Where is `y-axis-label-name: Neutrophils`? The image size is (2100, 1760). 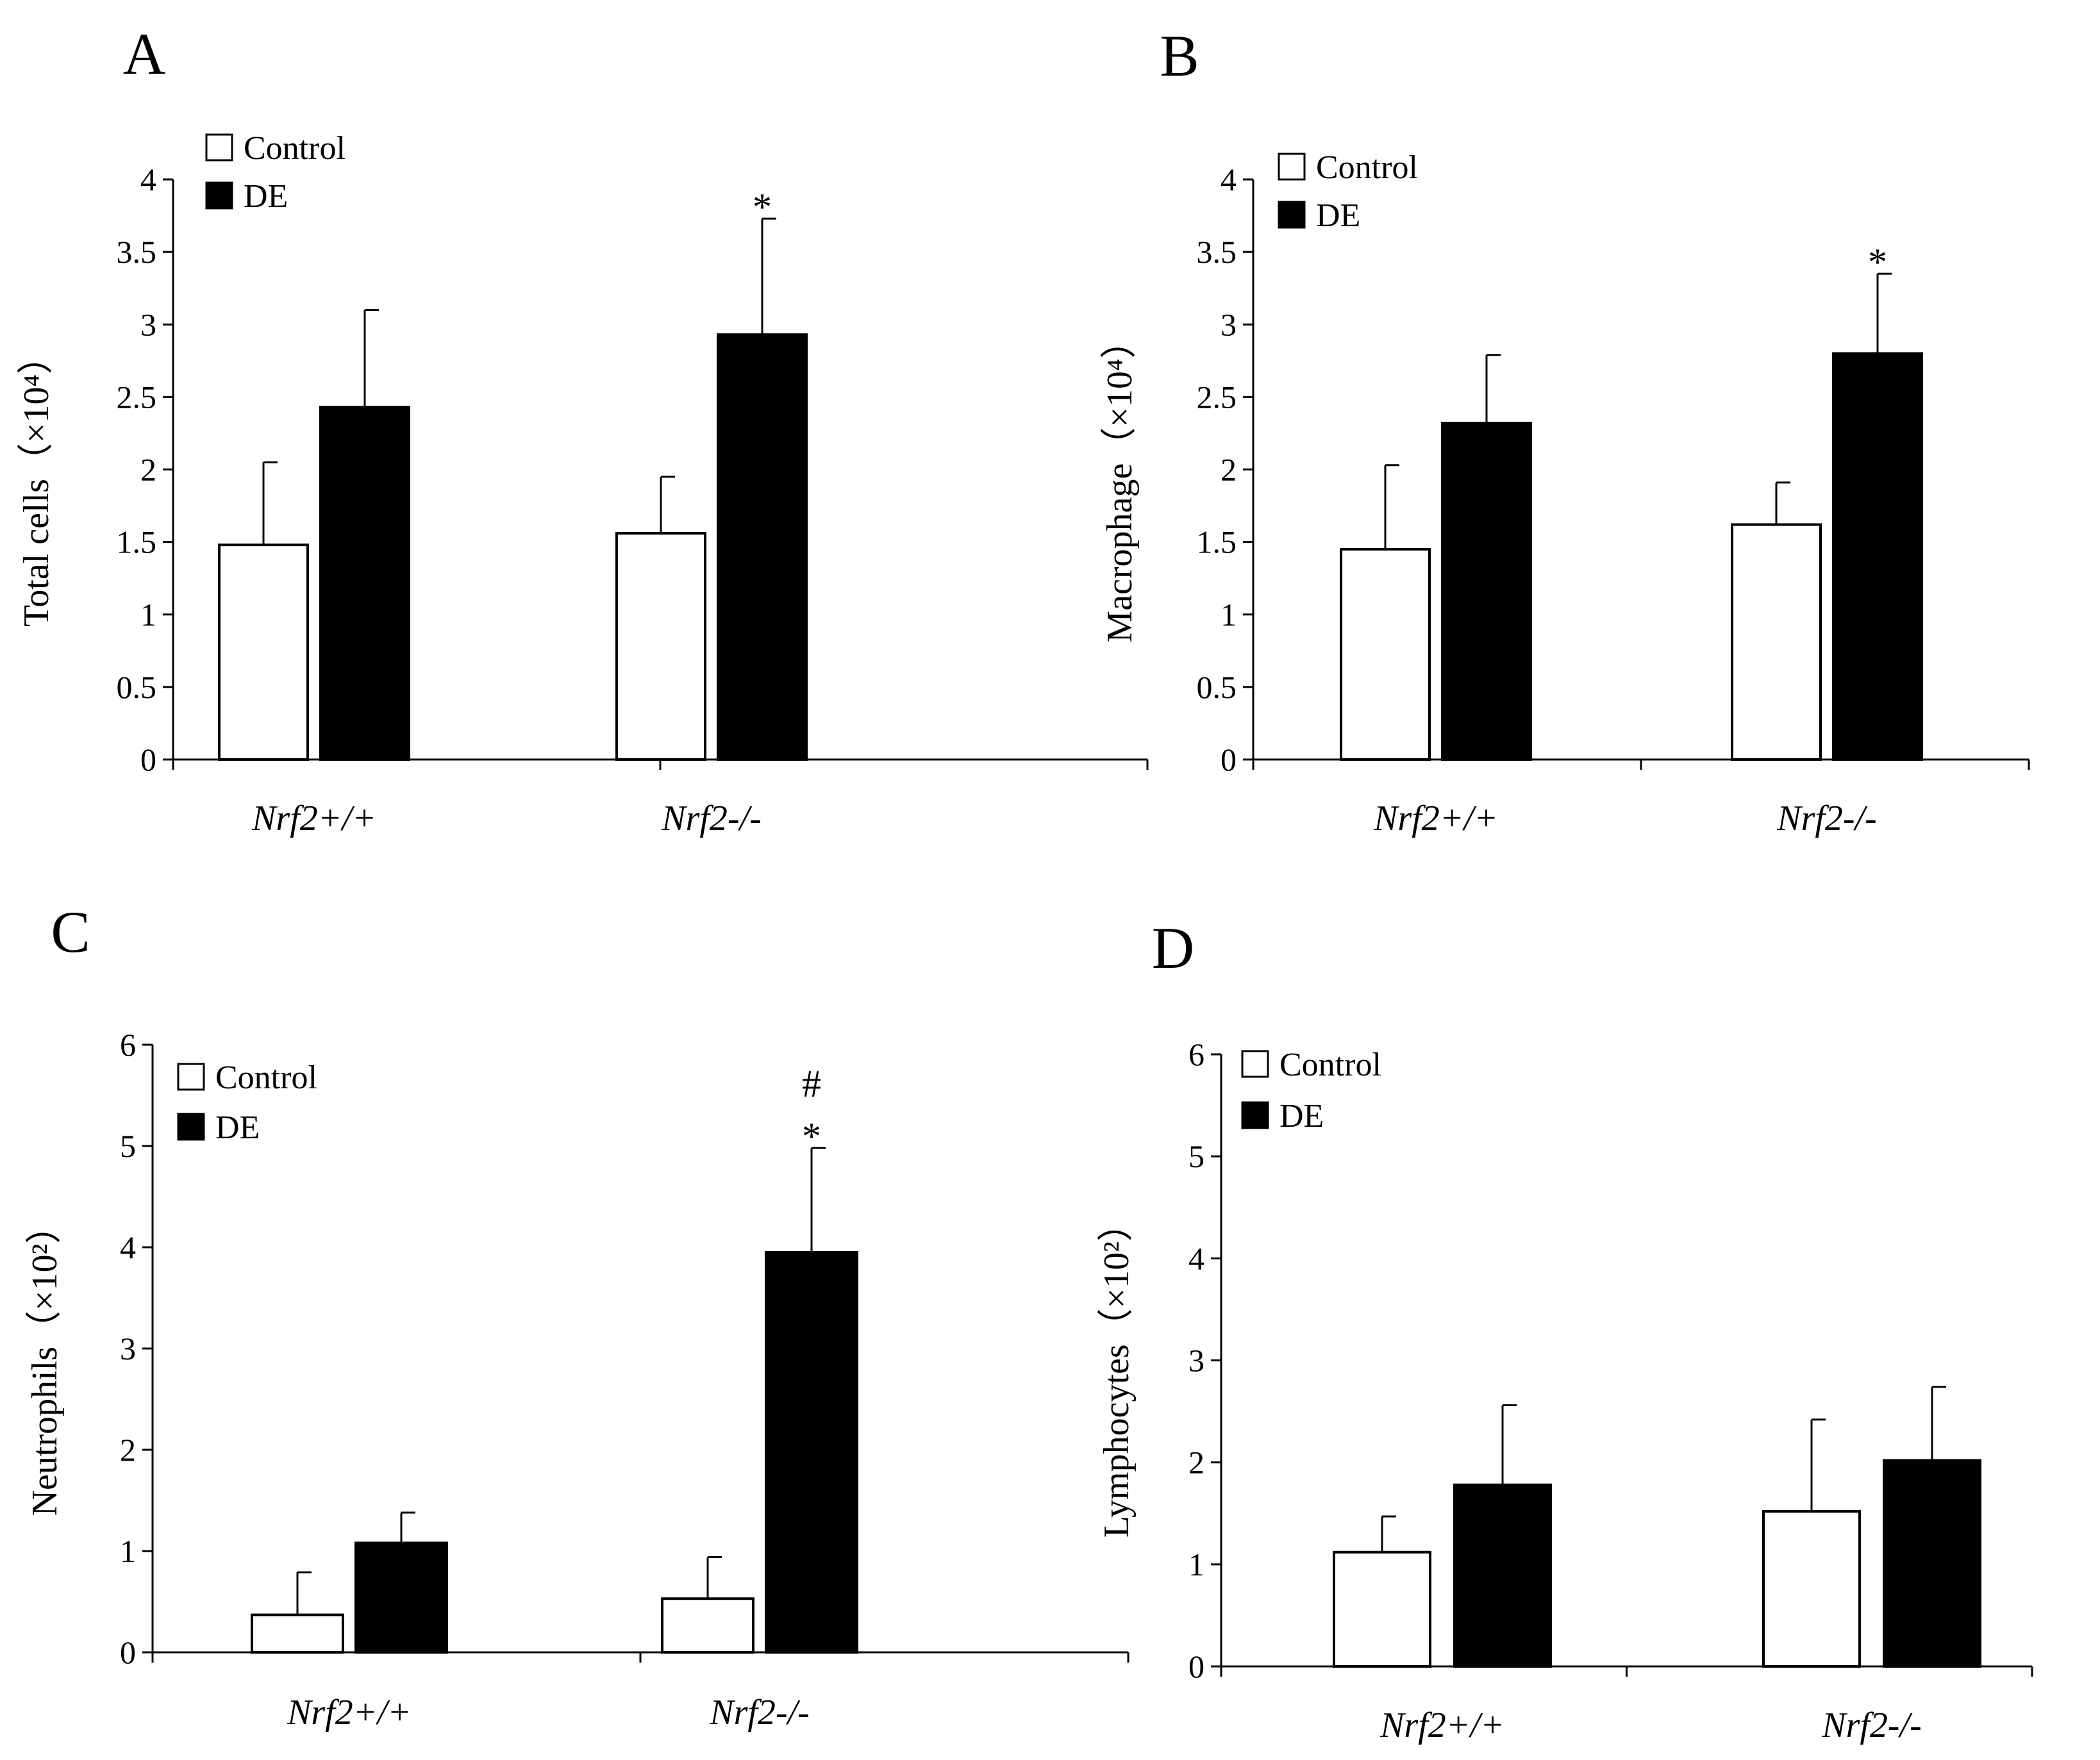
y-axis-label-name: Neutrophils is located at coordinates (45, 1431).